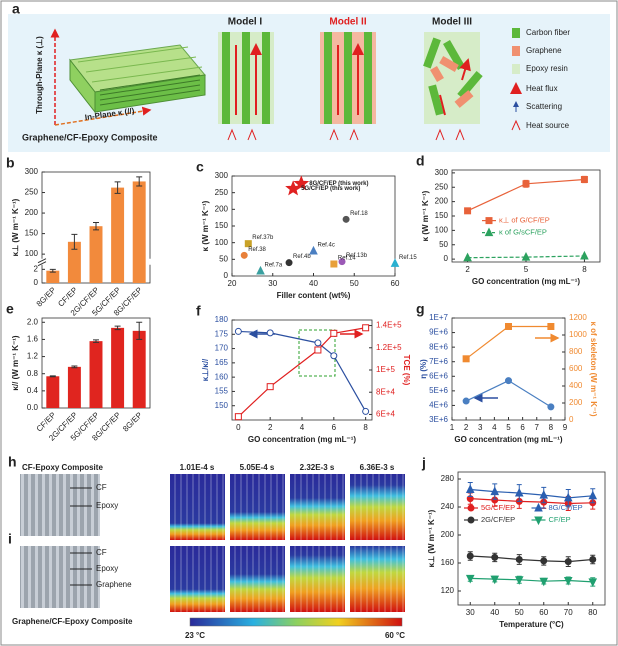  Describe the element at coordinates (33, 390) in the screenshot. I see `y-tick-label: 0.4` at that location.